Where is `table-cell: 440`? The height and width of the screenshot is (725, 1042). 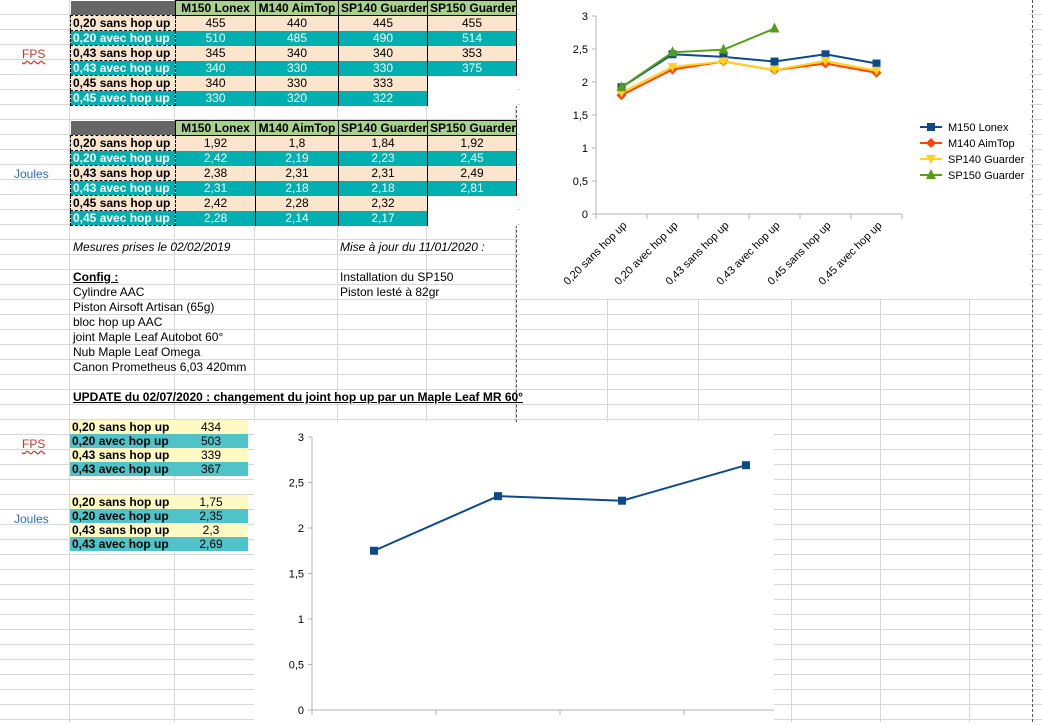
table-cell: 440 is located at coordinates (297, 23).